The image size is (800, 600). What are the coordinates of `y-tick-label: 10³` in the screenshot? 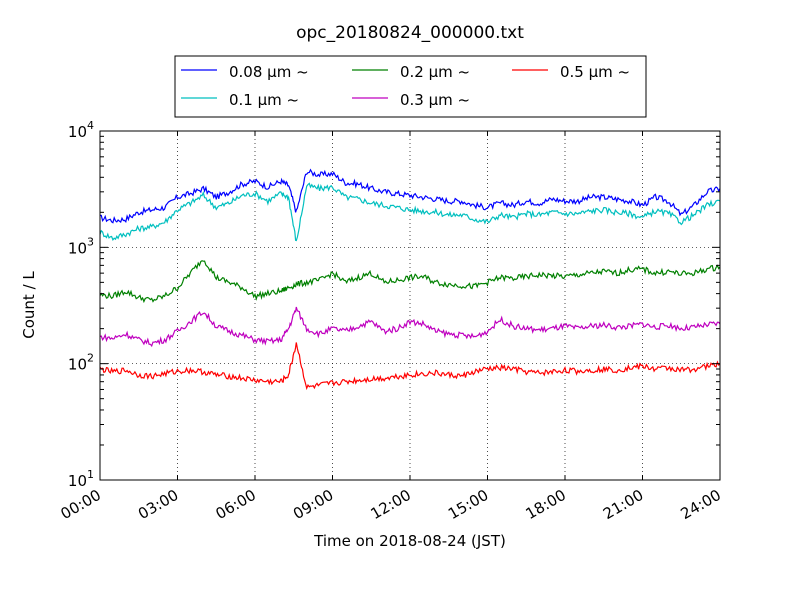 It's located at (81, 246).